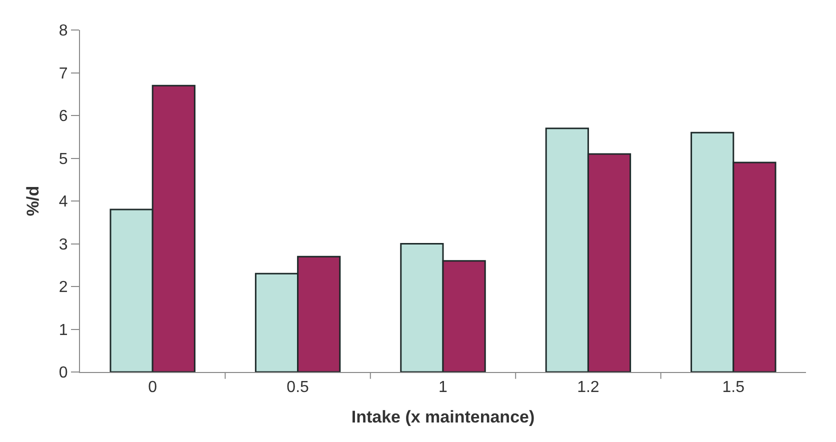 Image resolution: width=836 pixels, height=442 pixels. Describe the element at coordinates (298, 387) in the screenshot. I see `x-tick-label: 0.5` at that location.